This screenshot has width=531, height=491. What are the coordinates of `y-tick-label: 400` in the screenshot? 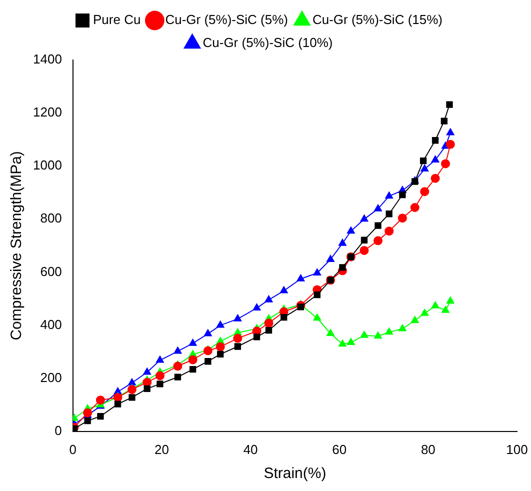 It's located at (51, 324).